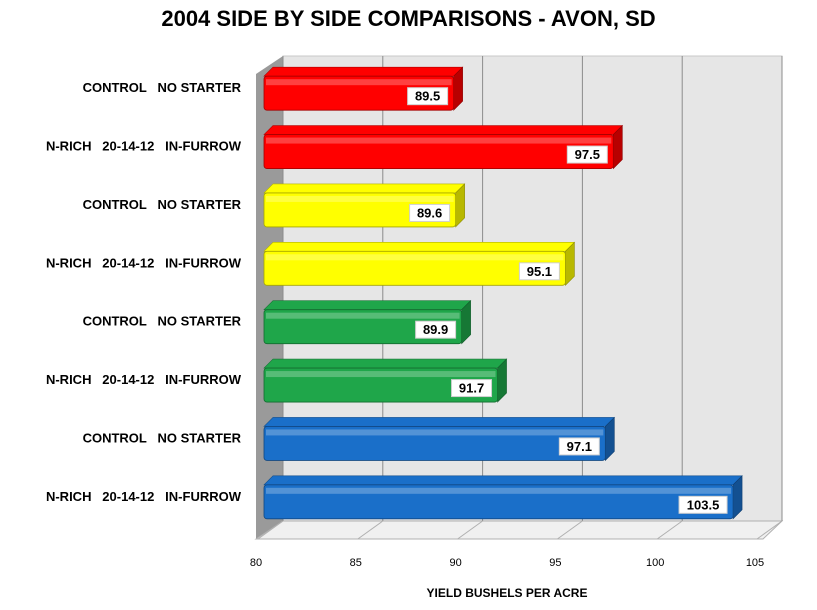 The height and width of the screenshot is (610, 817). Describe the element at coordinates (655, 563) in the screenshot. I see `x-tick-label: 100` at that location.